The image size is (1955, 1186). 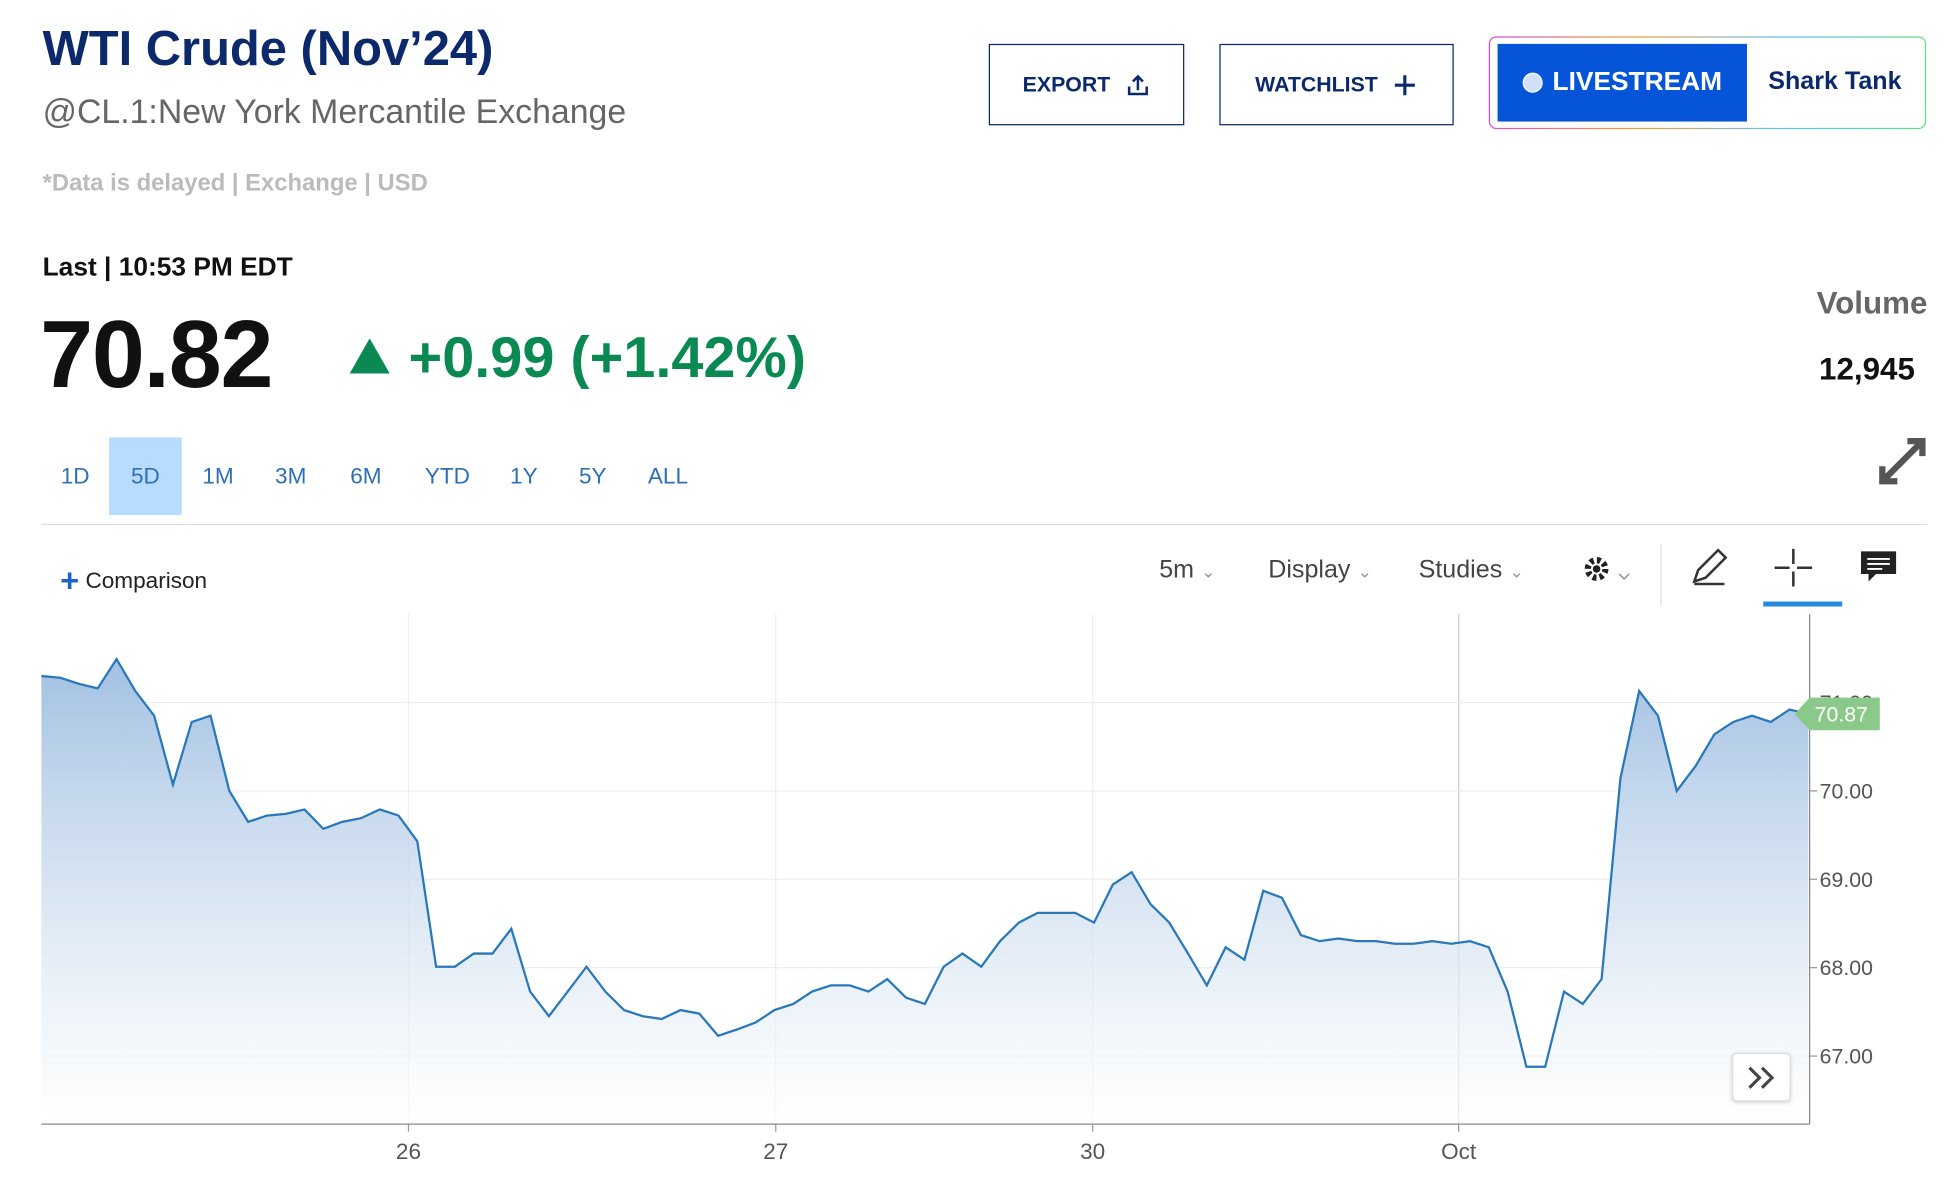 What do you see at coordinates (447, 476) in the screenshot?
I see `range-tab: YTD` at bounding box center [447, 476].